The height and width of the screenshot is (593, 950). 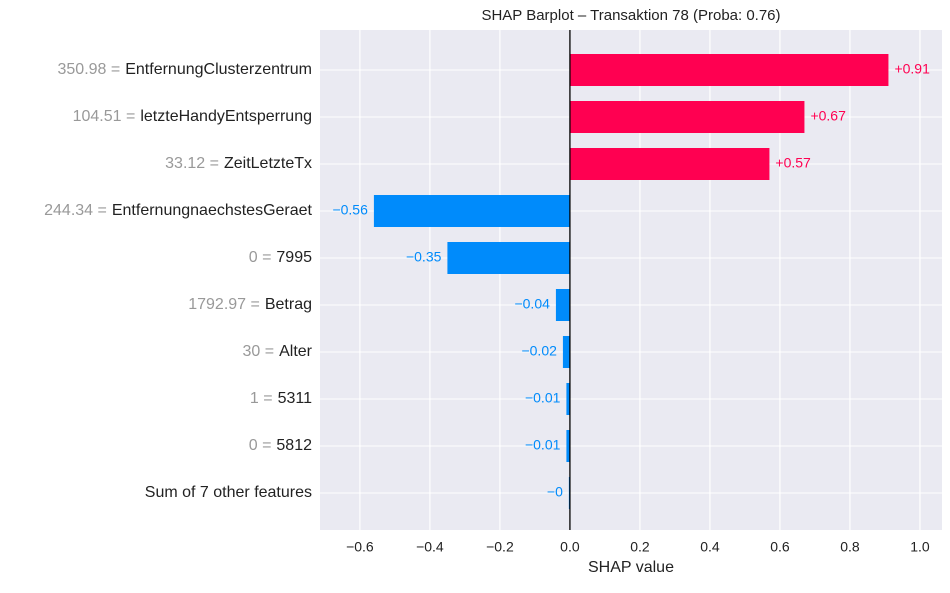 What do you see at coordinates (500, 547) in the screenshot?
I see `x-tick-label: −0.2` at bounding box center [500, 547].